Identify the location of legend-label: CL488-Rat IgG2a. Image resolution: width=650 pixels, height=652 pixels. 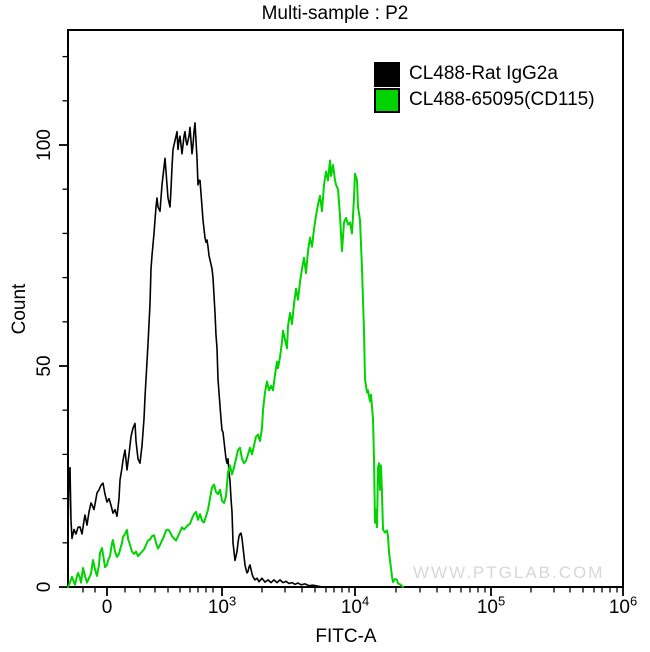
(483, 73).